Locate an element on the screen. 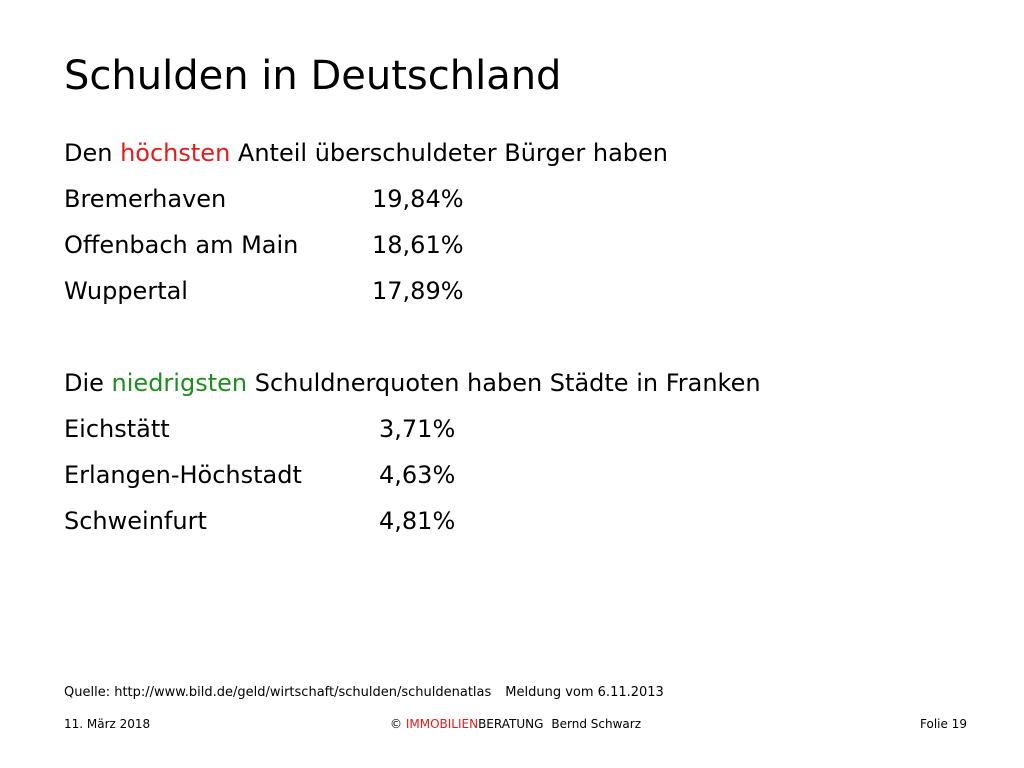  city-value: 18,61% is located at coordinates (418, 245).